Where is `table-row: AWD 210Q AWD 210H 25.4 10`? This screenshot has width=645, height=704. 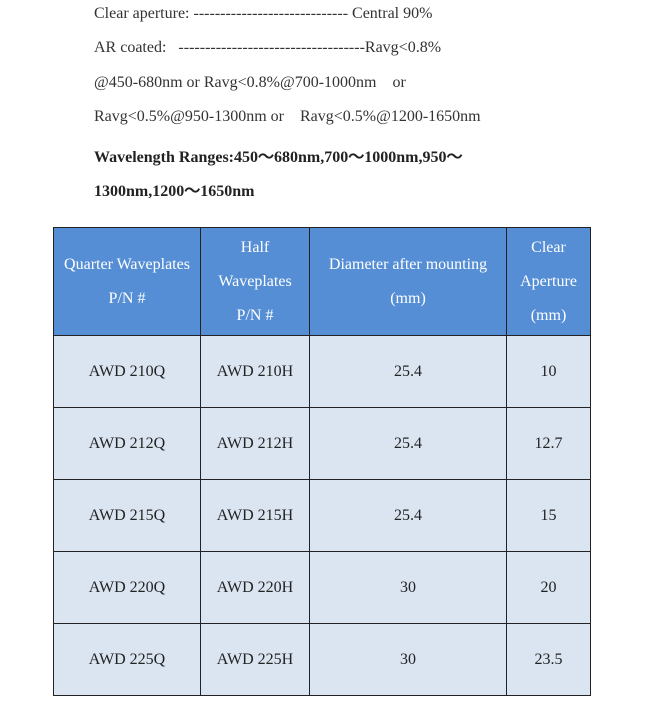
table-row: AWD 210Q AWD 210H 25.4 10 is located at coordinates (322, 371).